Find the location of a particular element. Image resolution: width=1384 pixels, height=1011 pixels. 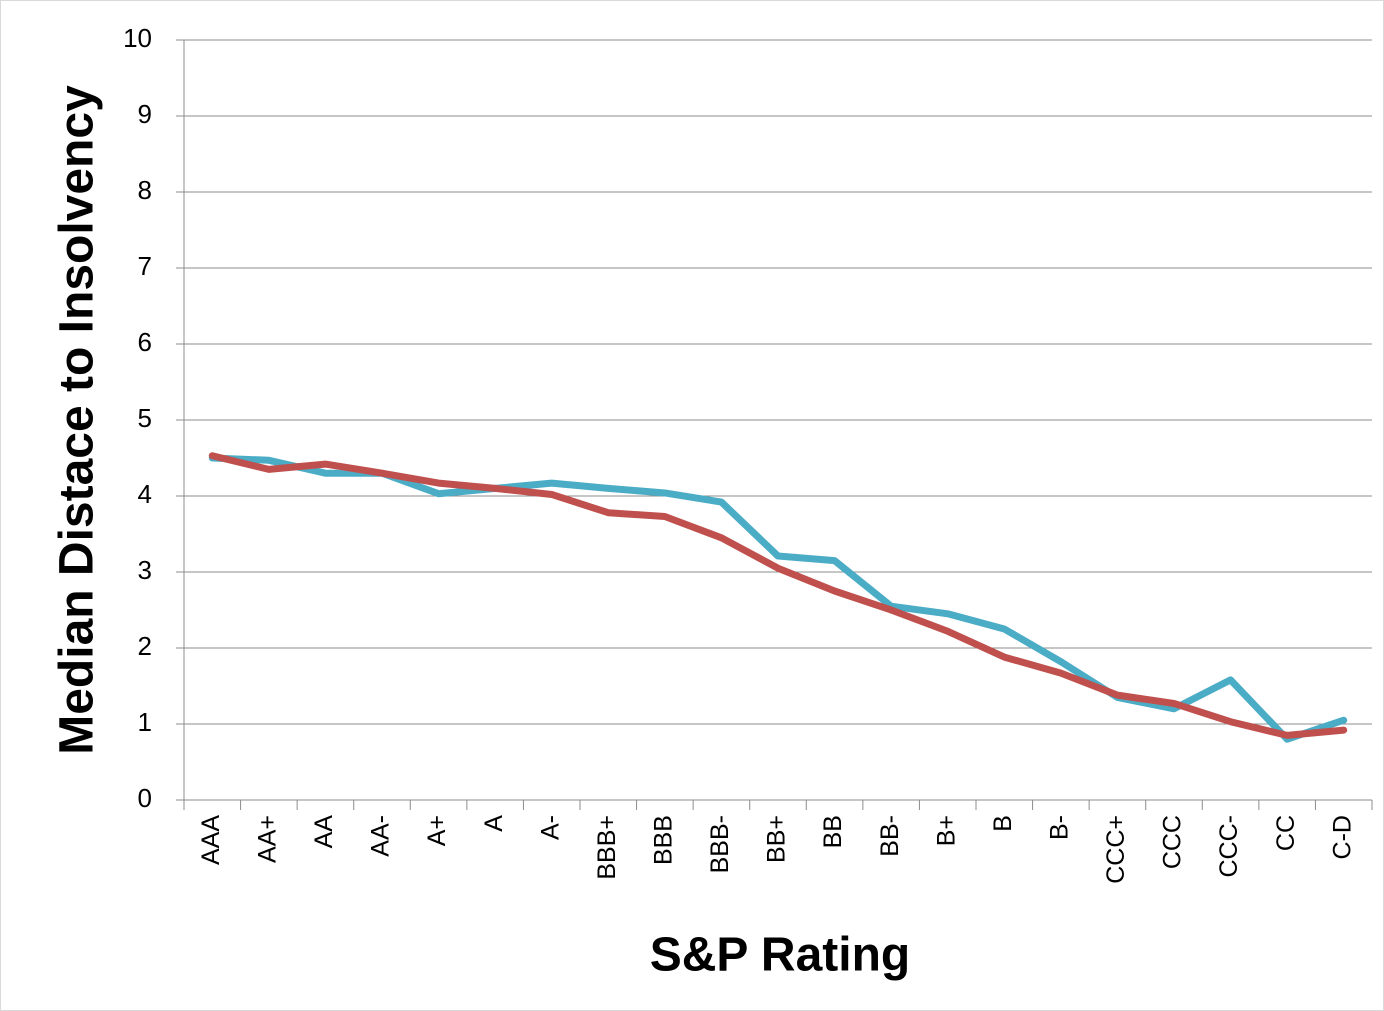

x-tick-label: AAA is located at coordinates (211, 840).